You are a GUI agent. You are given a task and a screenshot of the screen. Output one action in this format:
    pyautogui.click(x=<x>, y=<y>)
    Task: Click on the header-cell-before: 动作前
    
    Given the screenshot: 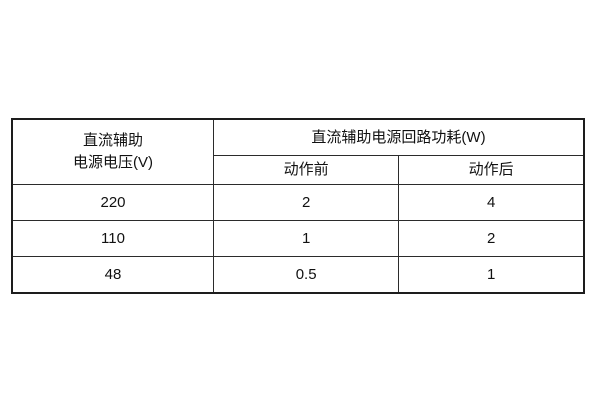 What is the action you would take?
    pyautogui.click(x=306, y=170)
    